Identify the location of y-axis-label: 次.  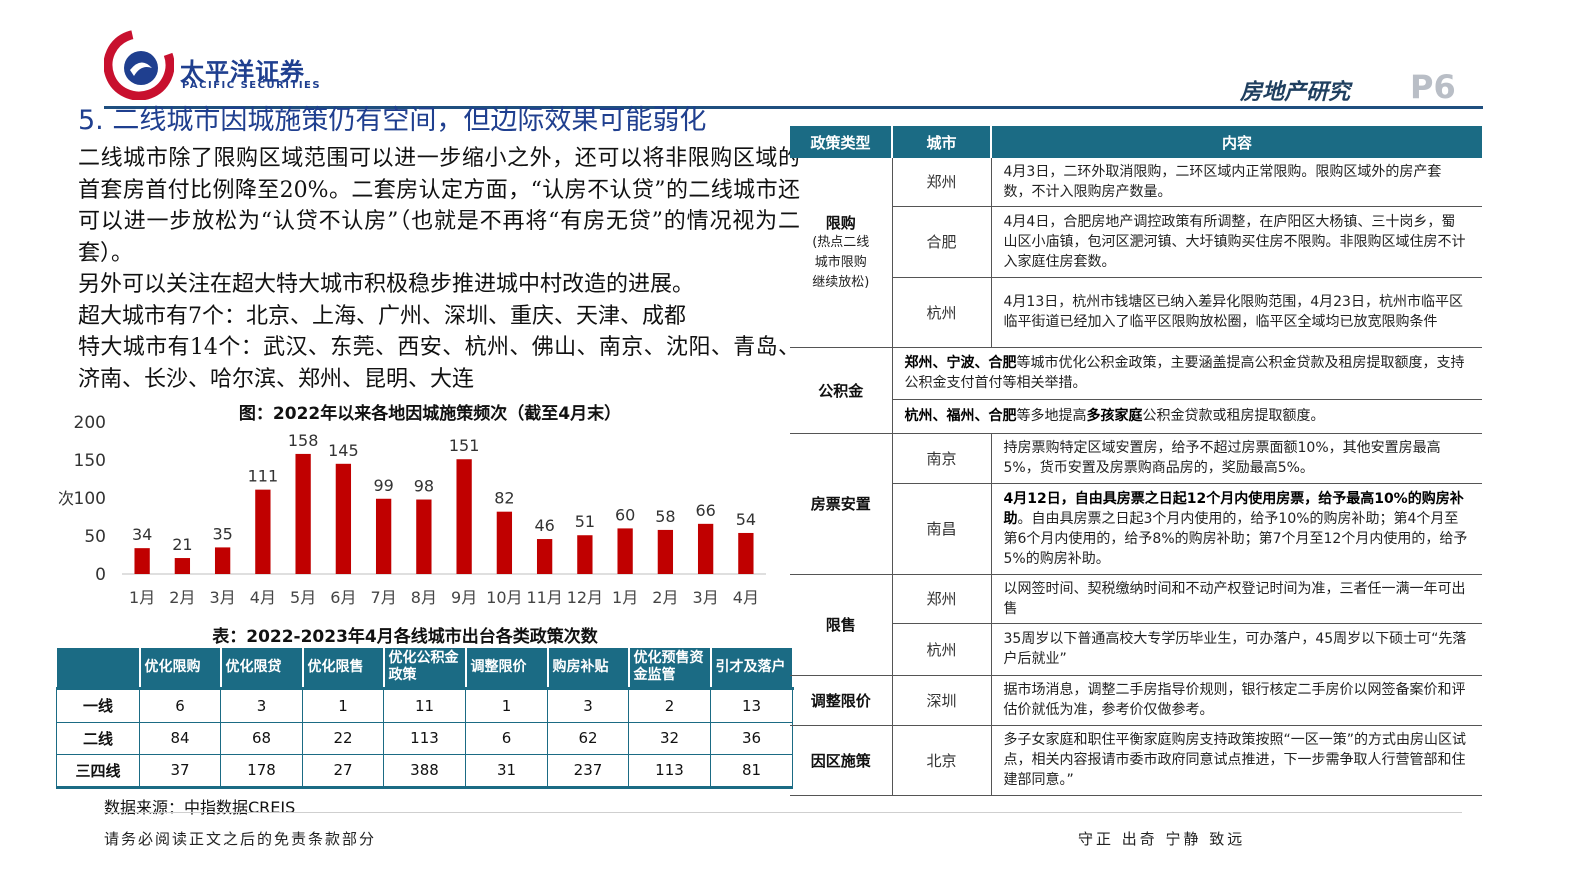
(66, 498).